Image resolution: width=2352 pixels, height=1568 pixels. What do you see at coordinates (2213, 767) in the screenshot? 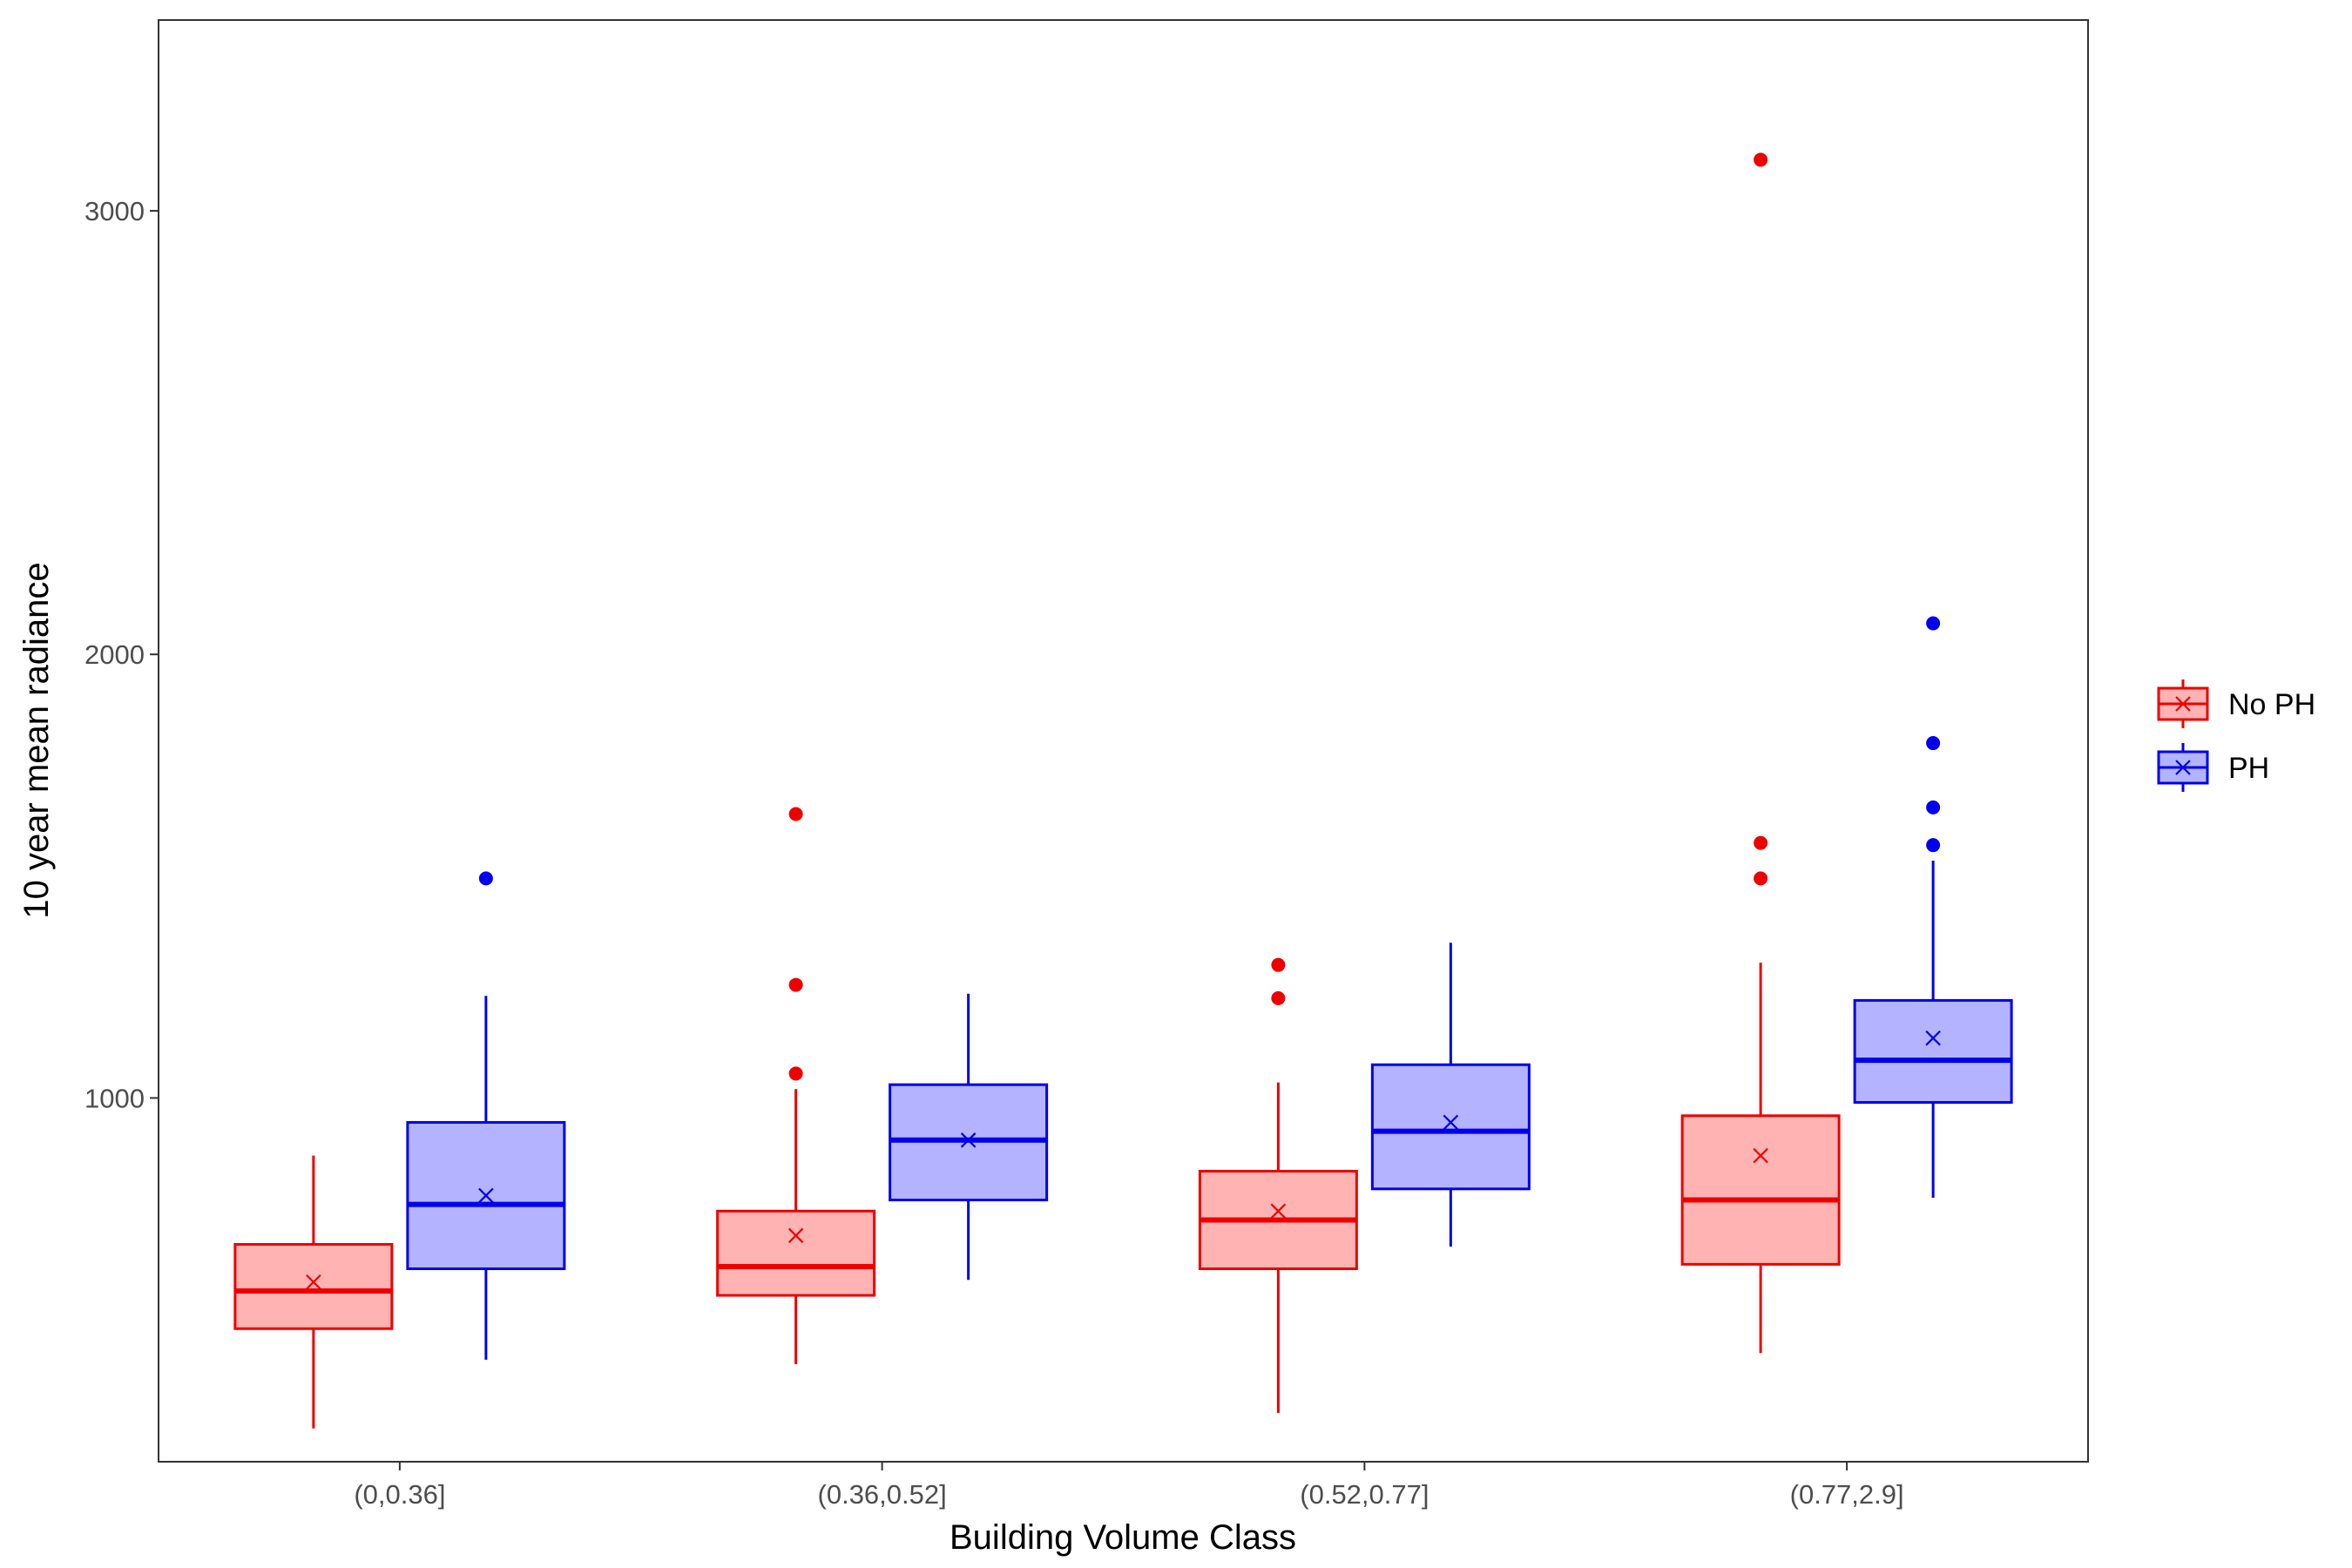
I see `legend-item: PH` at bounding box center [2213, 767].